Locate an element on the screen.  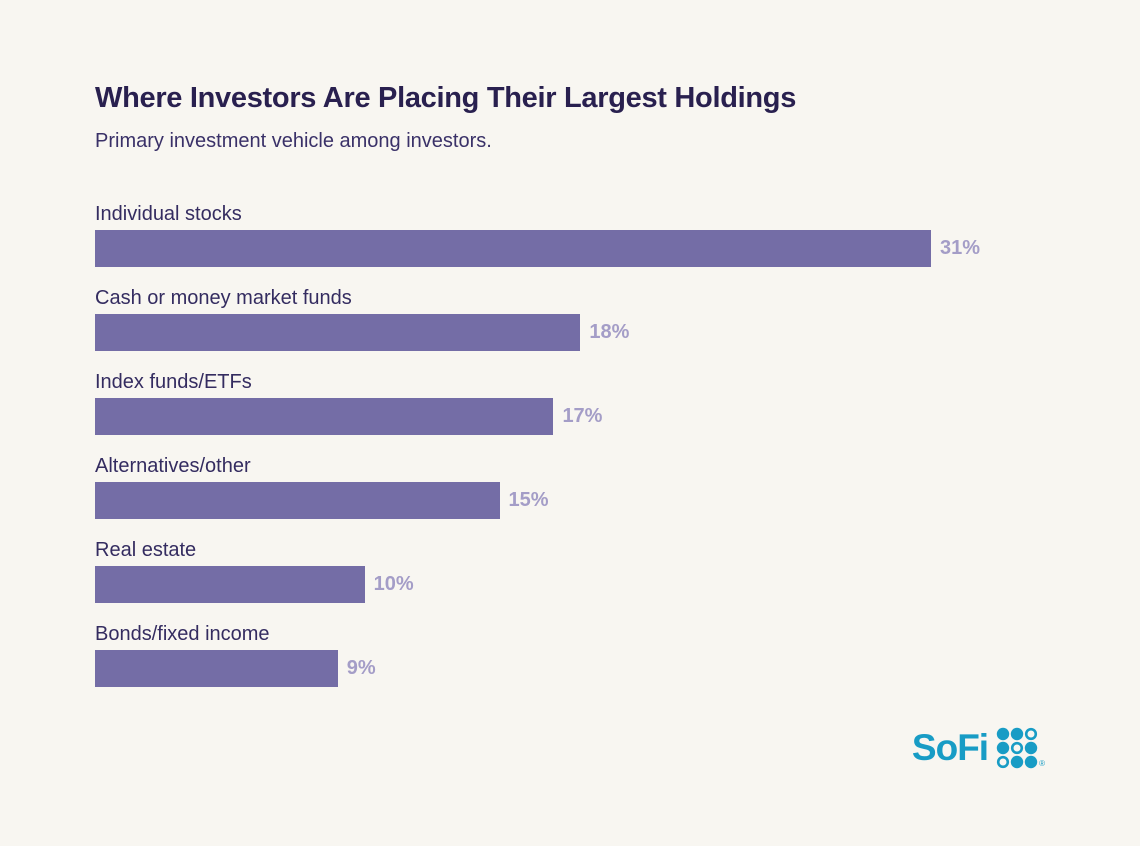
bar-row: 15% is located at coordinates (513, 500).